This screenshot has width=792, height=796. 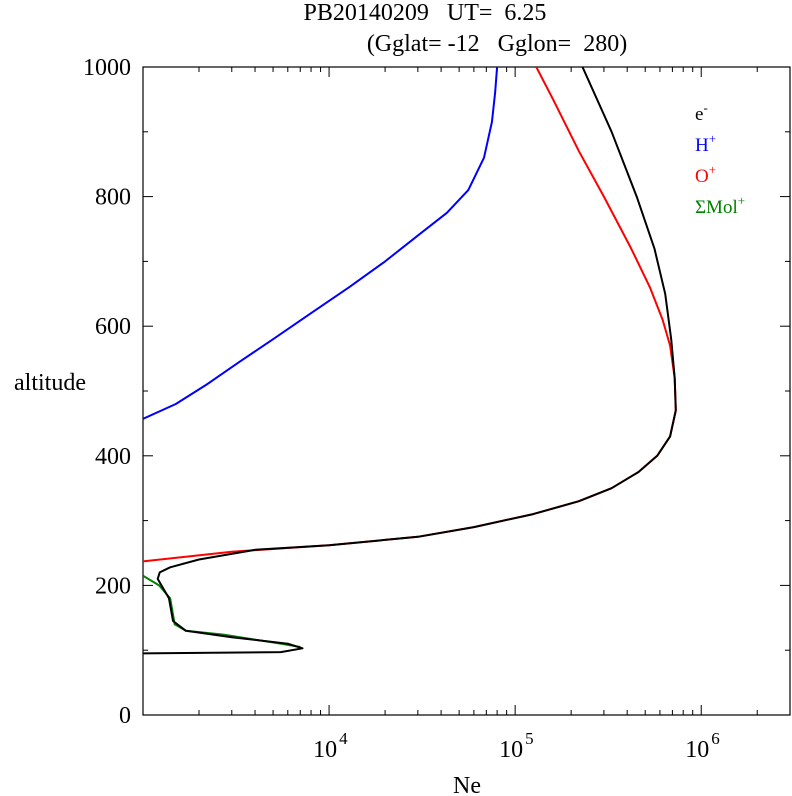 I want to click on y-tick-labels: 0 200 400 600 800 1000, so click(x=107, y=392).